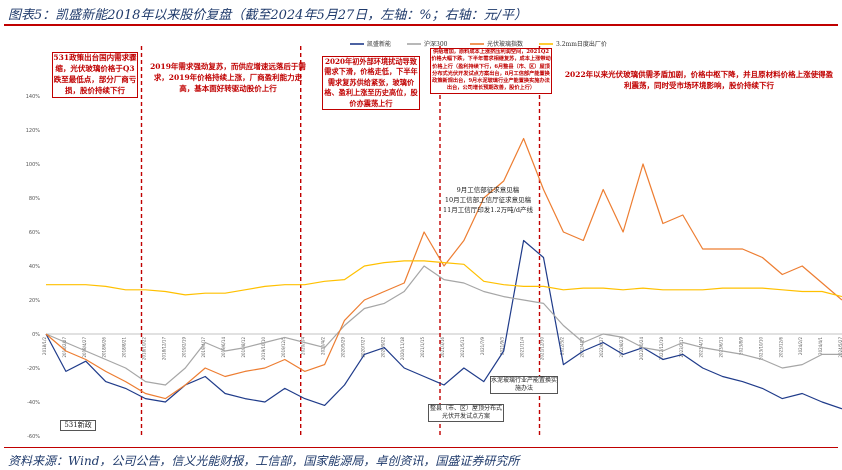  Describe the element at coordinates (466, 413) in the screenshot. I see `event-county-rooftop: 整县（市、区）屋顶分布式光伏开发试点方案` at that location.